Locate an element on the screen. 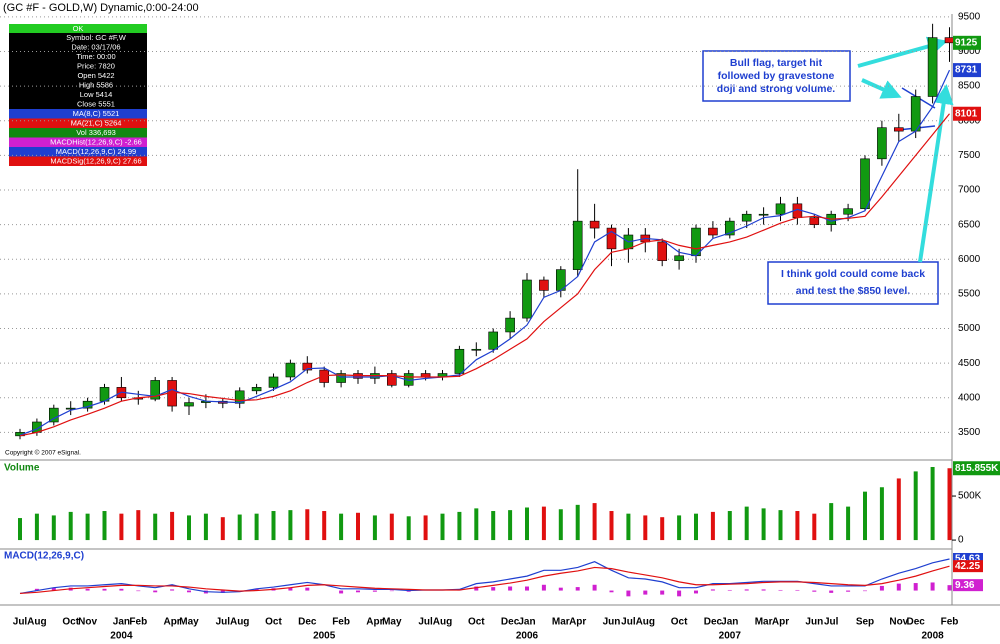 Image resolution: width=1000 pixels, height=644 pixels. panel-title: Volume is located at coordinates (22, 468).